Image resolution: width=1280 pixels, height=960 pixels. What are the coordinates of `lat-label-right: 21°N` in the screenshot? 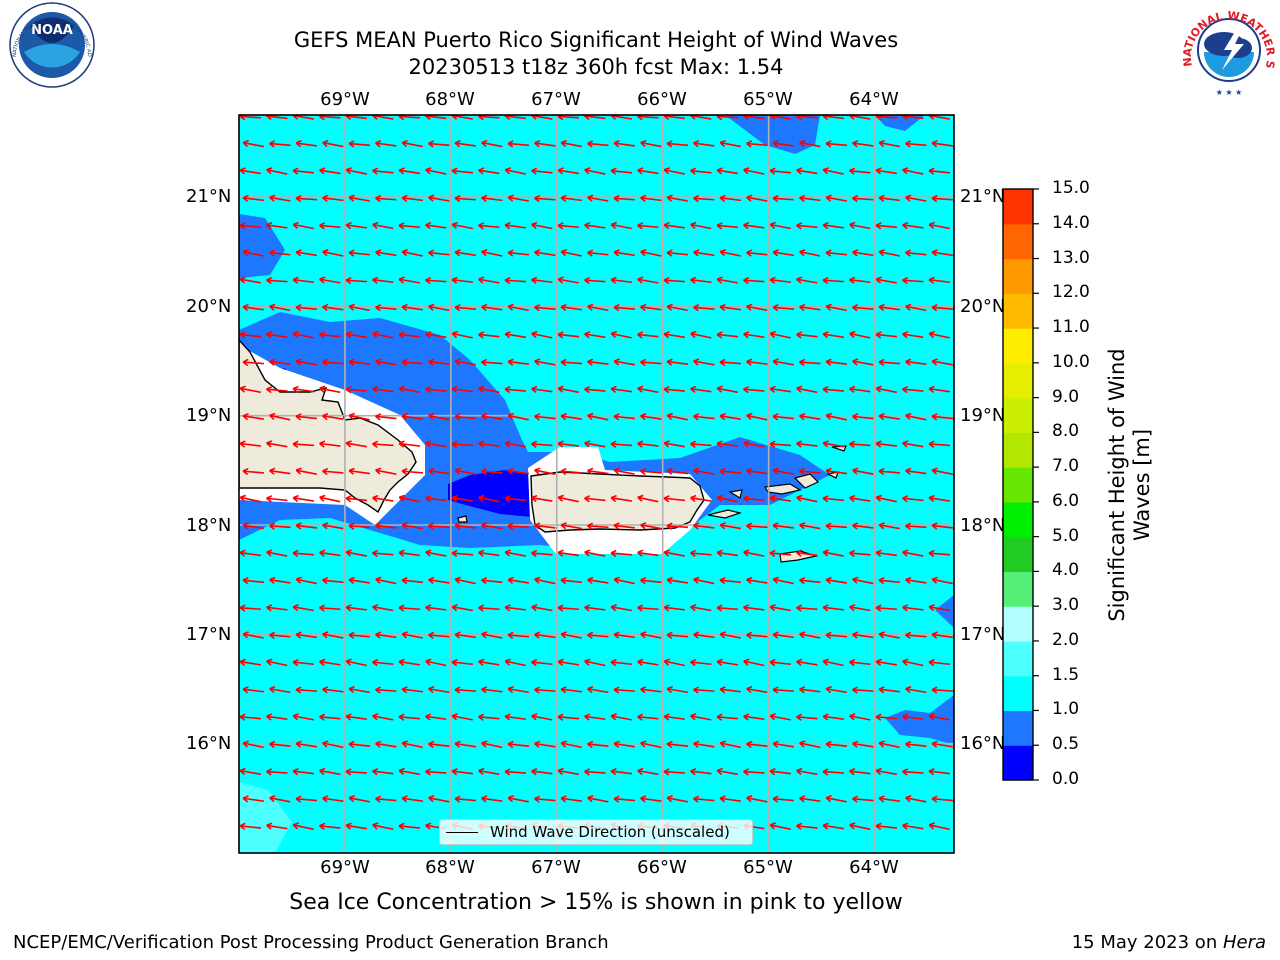 It's located at (983, 196).